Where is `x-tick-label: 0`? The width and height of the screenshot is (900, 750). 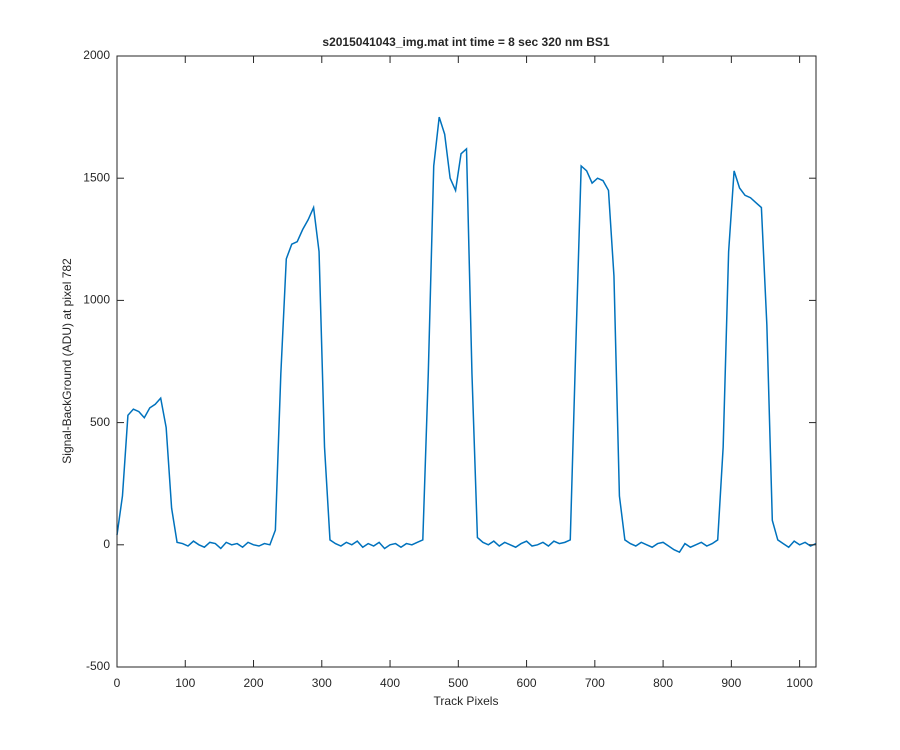
x-tick-label: 0 is located at coordinates (117, 683).